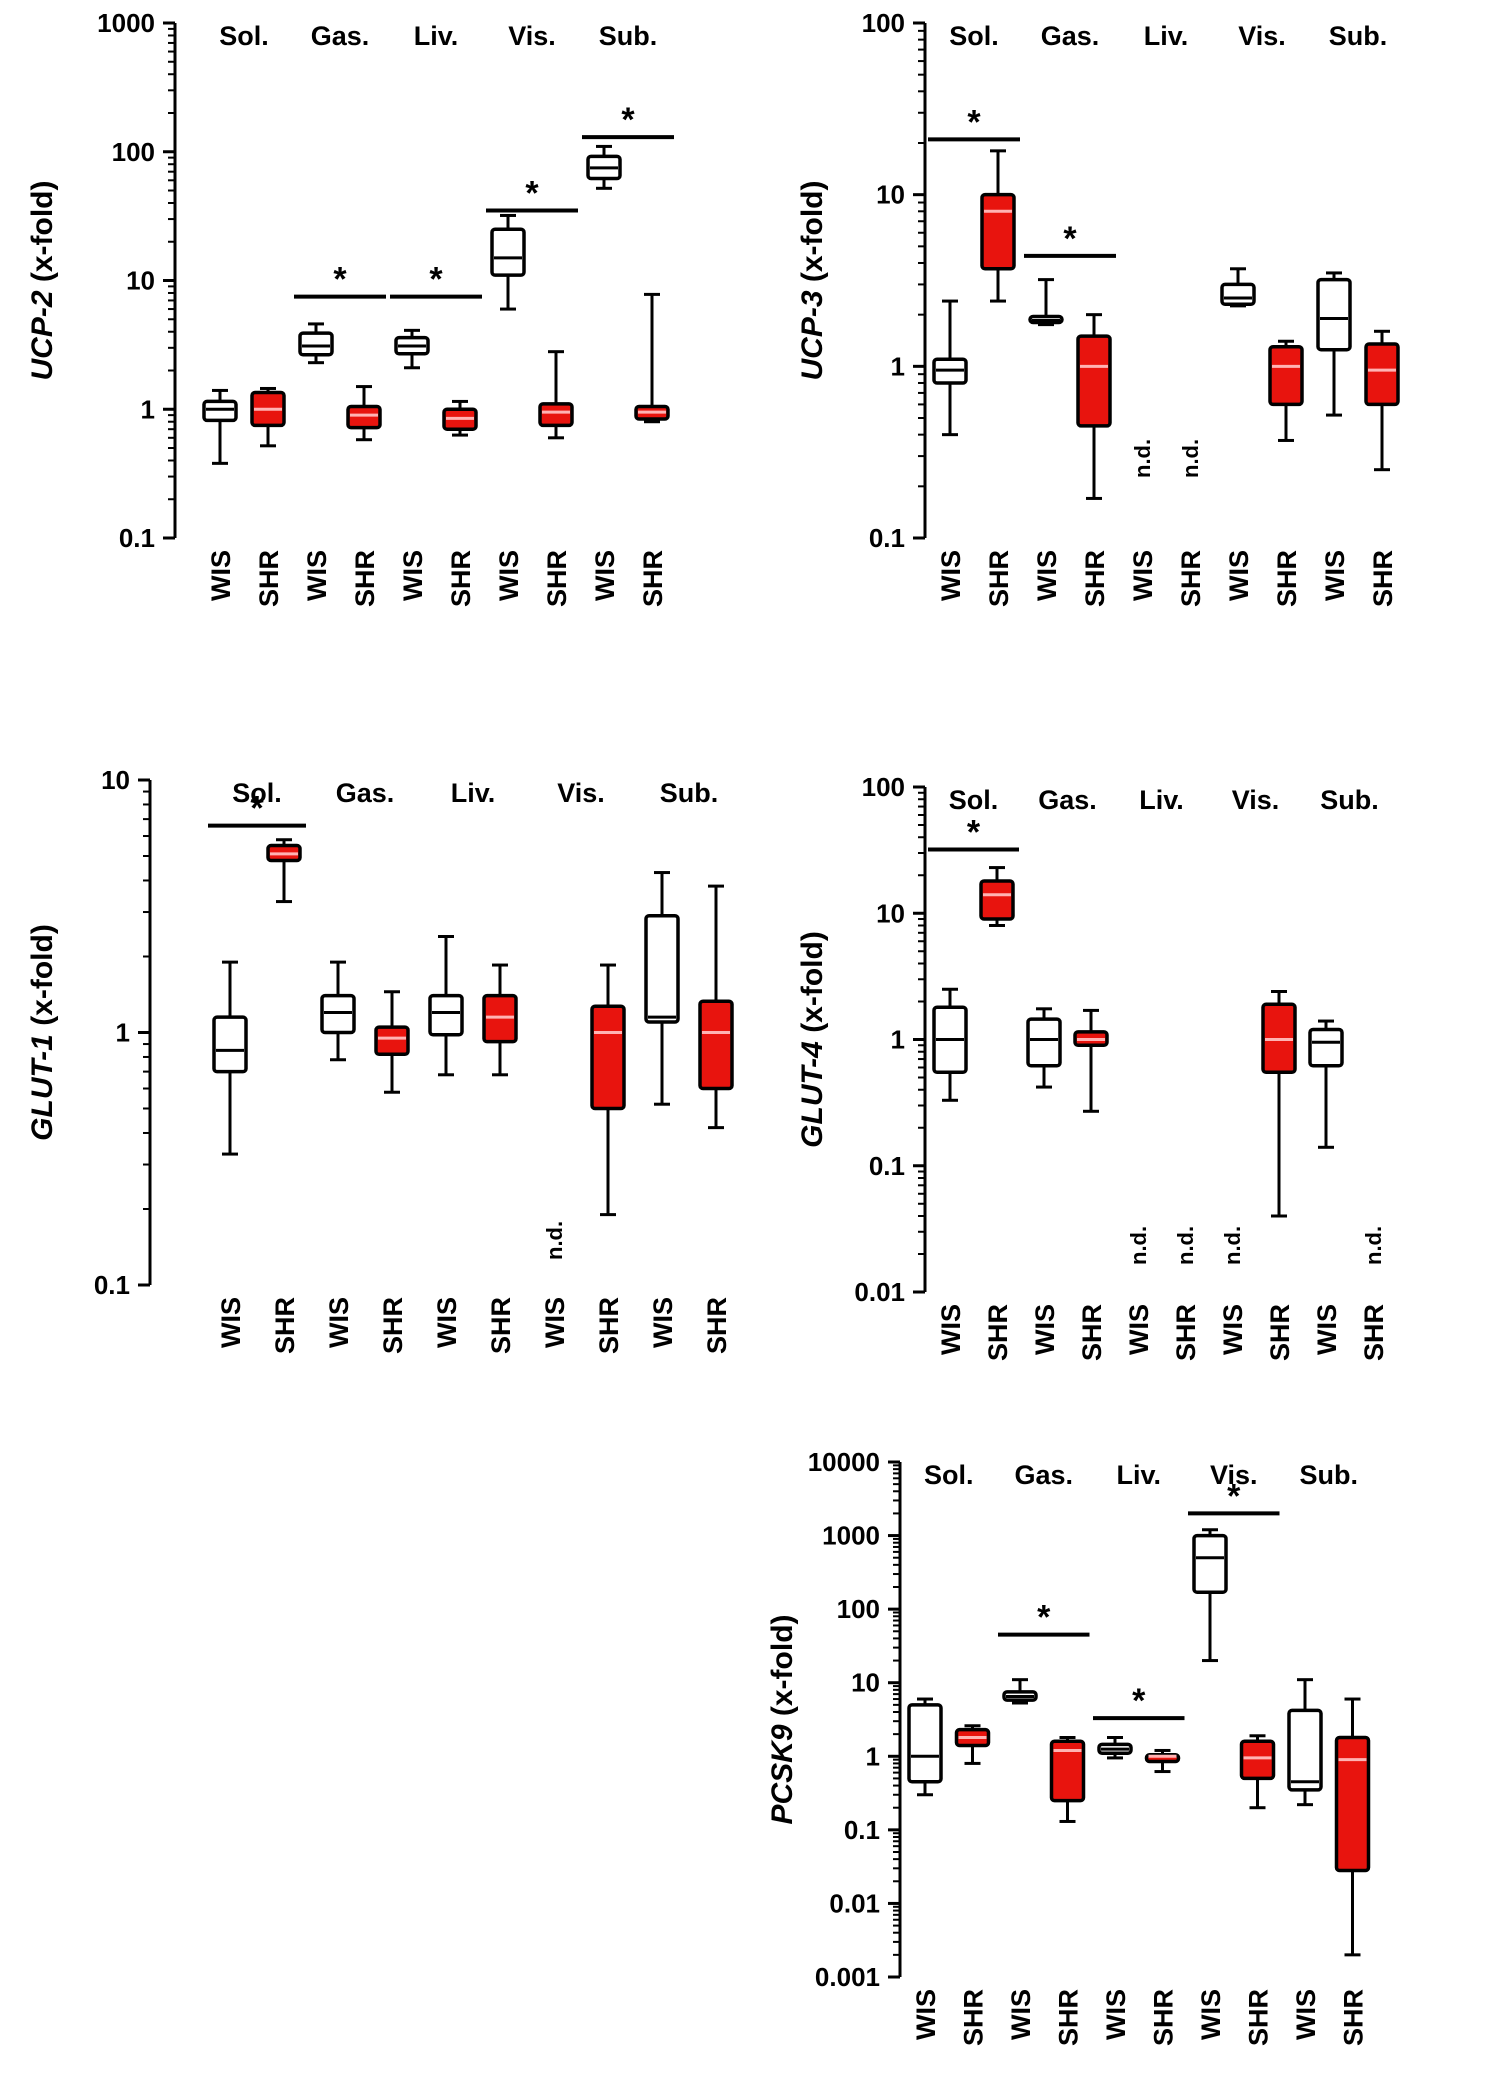 Image resolution: width=1500 pixels, height=2087 pixels. I want to click on y-tick-label: 1, so click(898, 1040).